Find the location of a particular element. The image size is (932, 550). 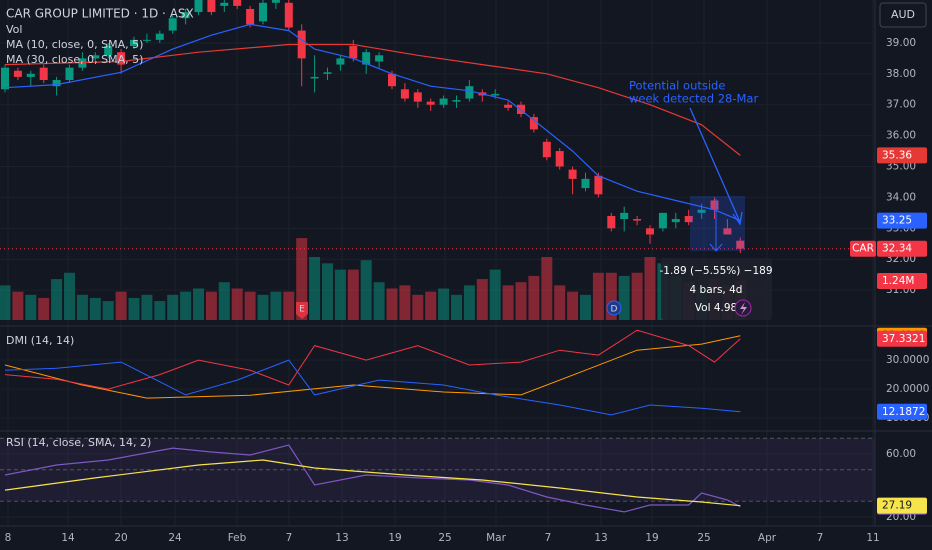

dividend-marker is located at coordinates (614, 308).